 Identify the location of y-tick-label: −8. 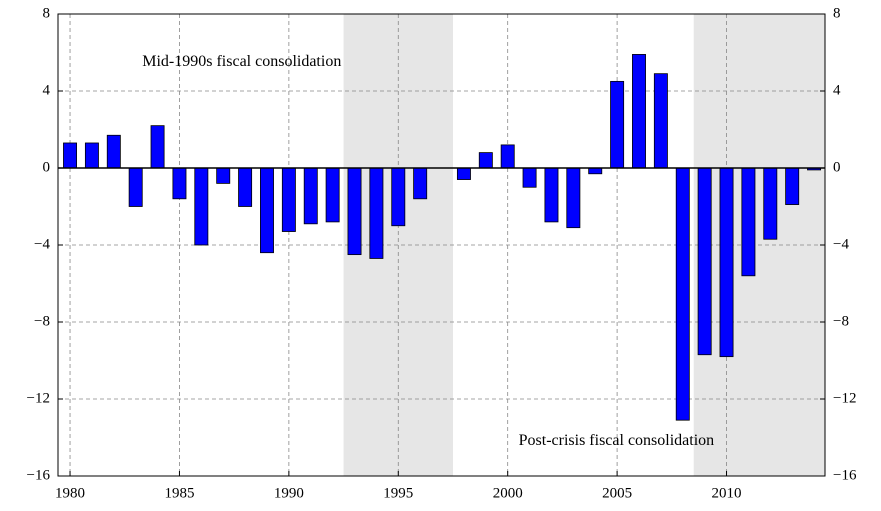
(42, 321).